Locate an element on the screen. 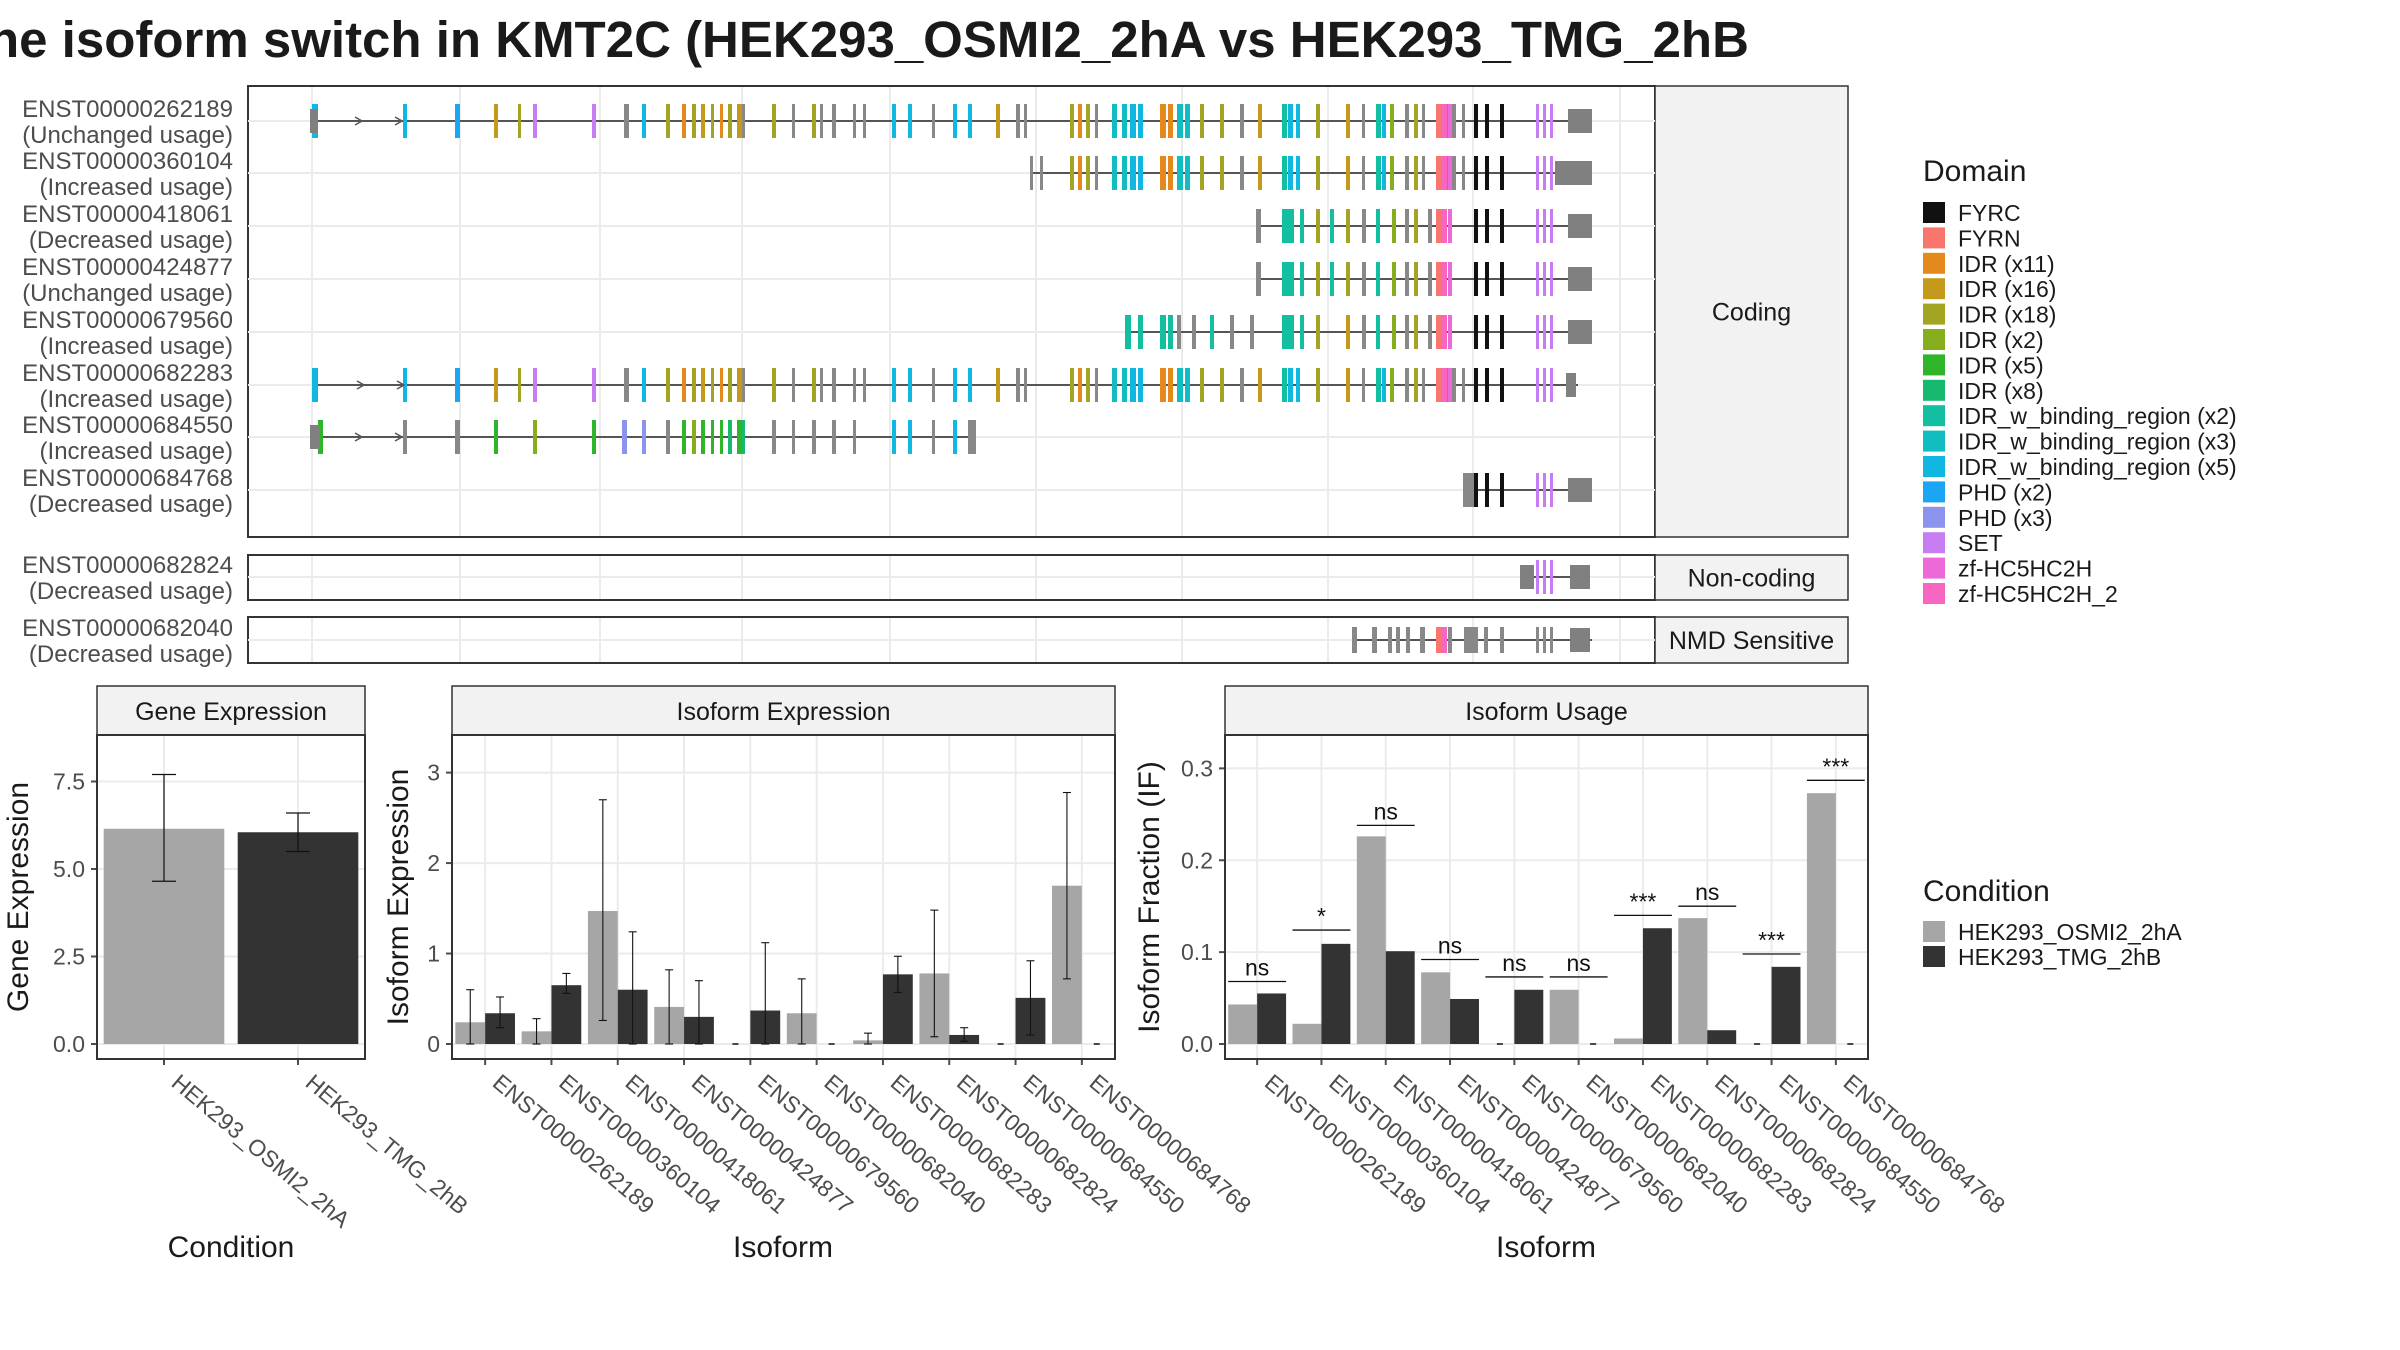 This screenshot has width=2400, height=1350. x-axis-label: Isoform is located at coordinates (783, 1247).